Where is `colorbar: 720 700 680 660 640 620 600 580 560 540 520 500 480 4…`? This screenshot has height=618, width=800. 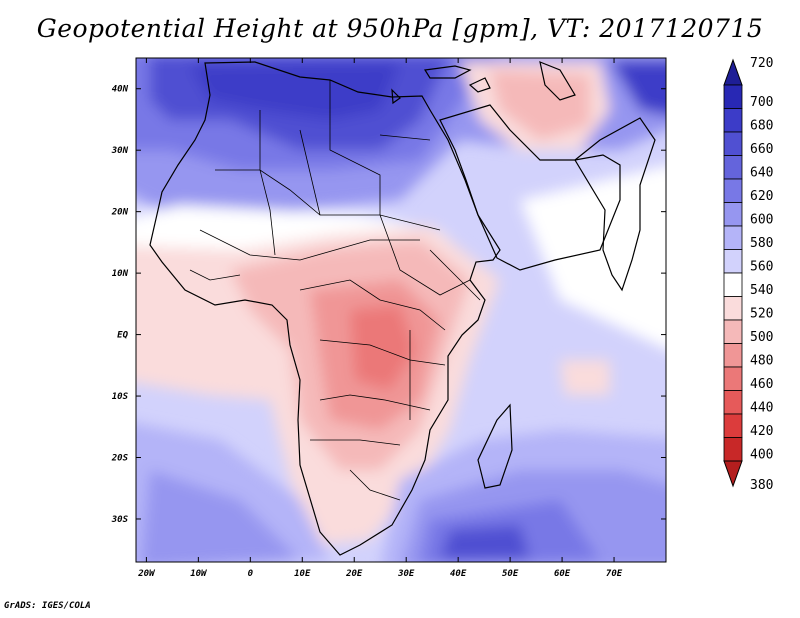
colorbar: 720 700 680 660 640 620 600 580 560 540 520 500 480 4… is located at coordinates (748, 274).